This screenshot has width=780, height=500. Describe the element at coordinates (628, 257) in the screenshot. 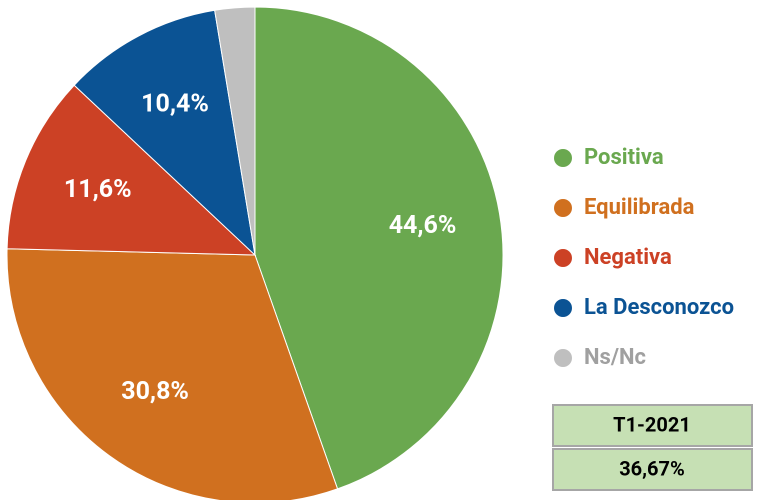

I see `legend-label: Negativa` at that location.